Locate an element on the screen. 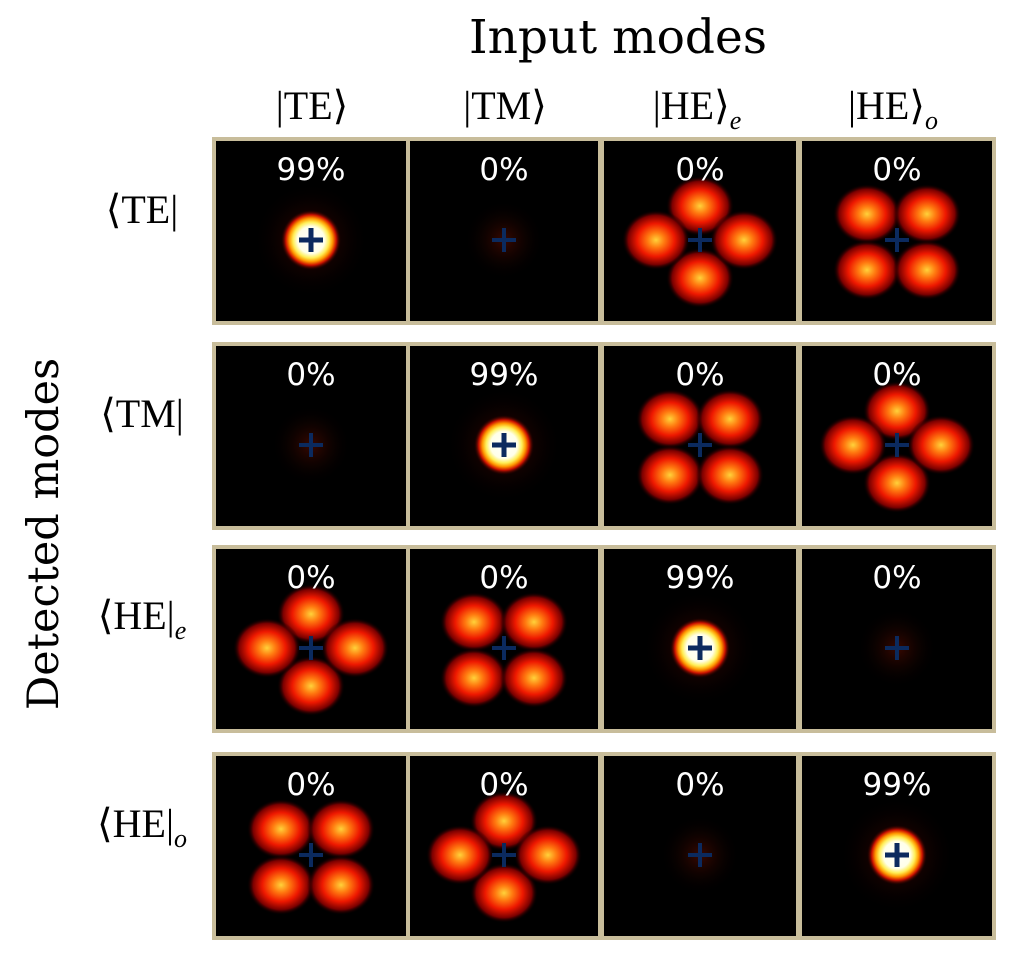 This screenshot has height=956, width=1016. column-label-2-text: |TM⟩ is located at coordinates (505, 105).